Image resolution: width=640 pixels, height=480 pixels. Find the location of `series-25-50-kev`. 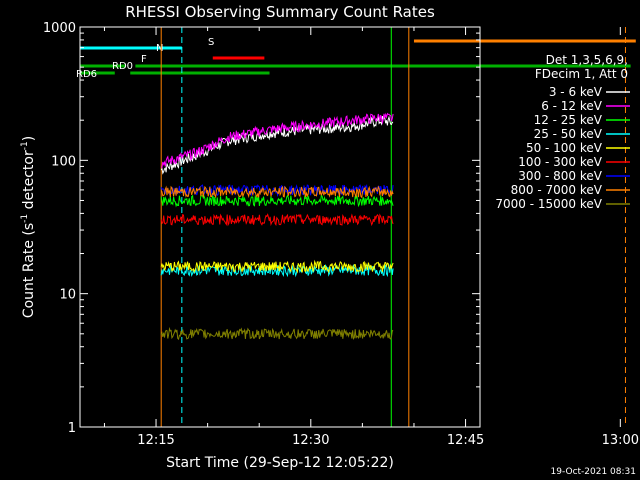

series-25-50-kev is located at coordinates (277, 270).